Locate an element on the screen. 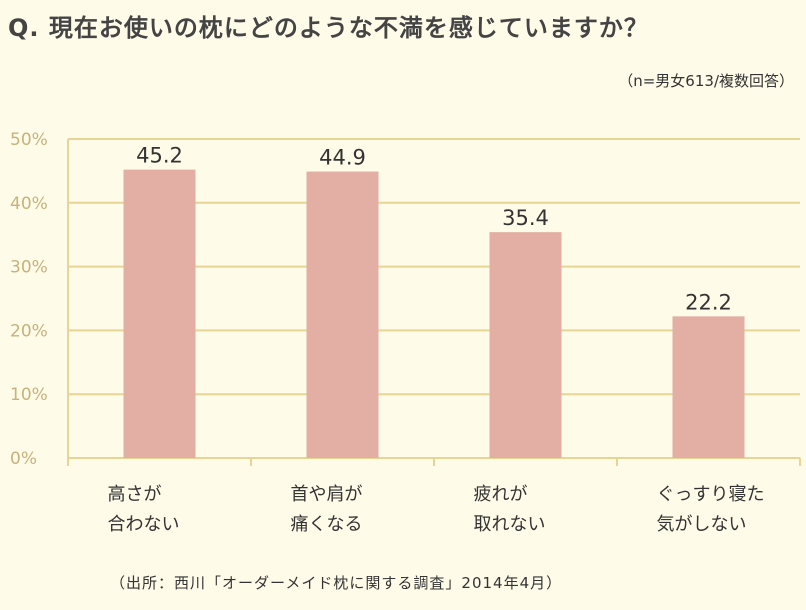 This screenshot has width=806, height=610. category-label: ぐっすり寝た is located at coordinates (711, 494).